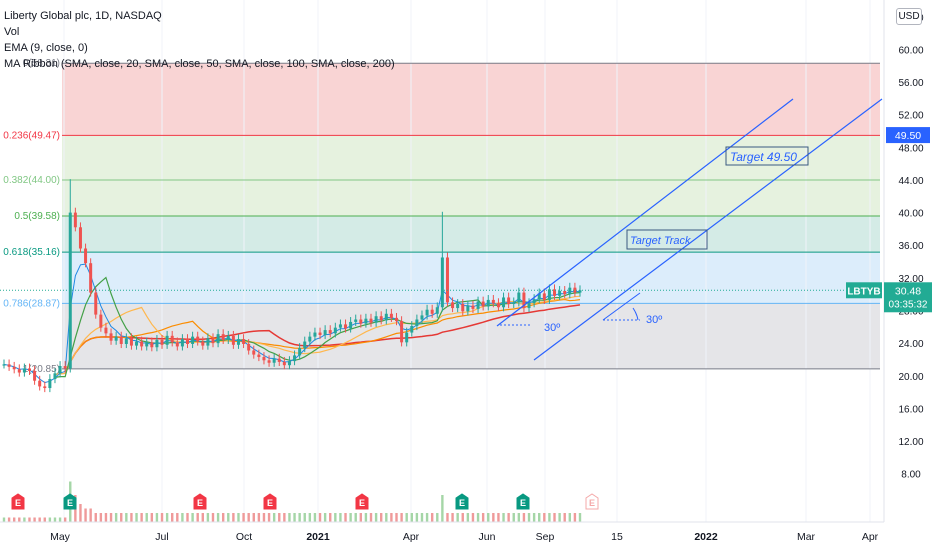  What do you see at coordinates (46, 48) in the screenshot?
I see `ema-indicator-label: EMA (9, close, 0)` at bounding box center [46, 48].